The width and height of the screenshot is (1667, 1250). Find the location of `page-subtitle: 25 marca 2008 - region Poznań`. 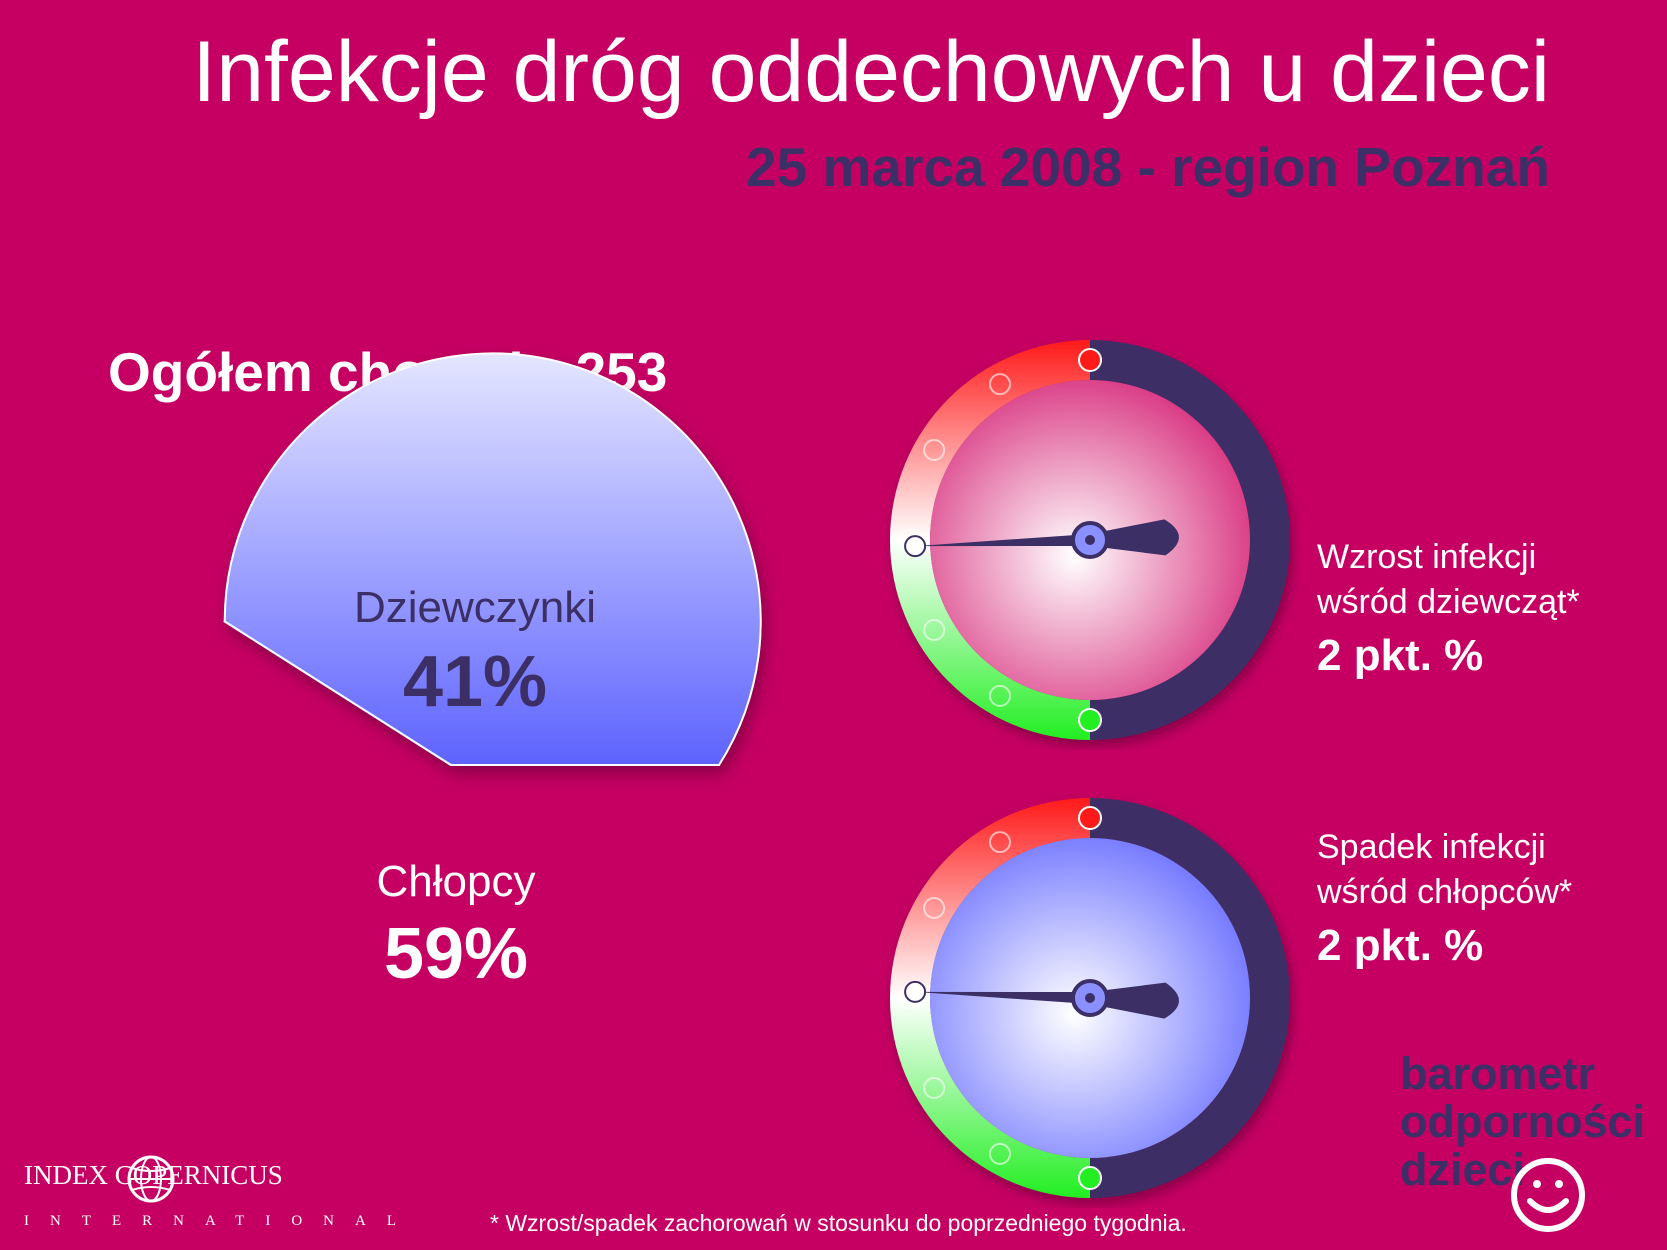

page-subtitle: 25 marca 2008 - region Poznań is located at coordinates (1148, 167).